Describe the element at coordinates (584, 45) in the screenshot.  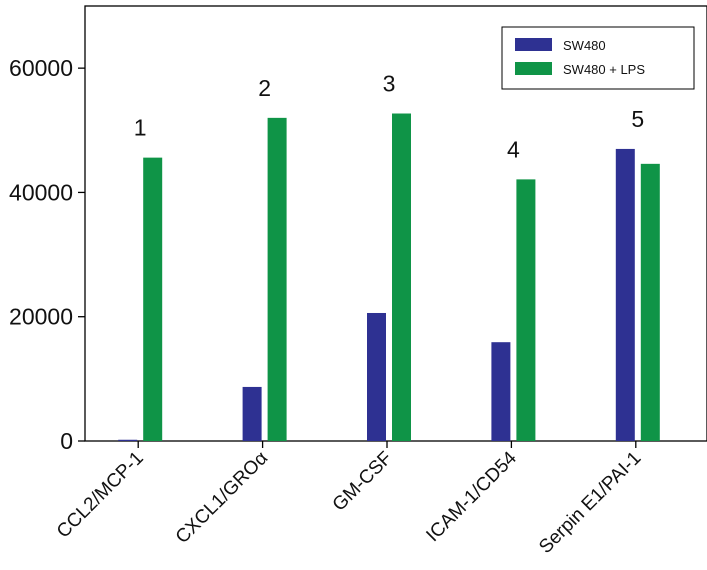
I see `legend-label-sw480: SW480` at that location.